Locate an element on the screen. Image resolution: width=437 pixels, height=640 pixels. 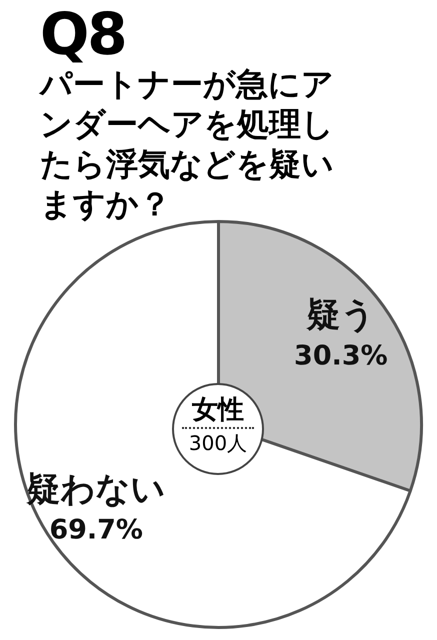
slice-label: 疑わない is located at coordinates (96, 489).